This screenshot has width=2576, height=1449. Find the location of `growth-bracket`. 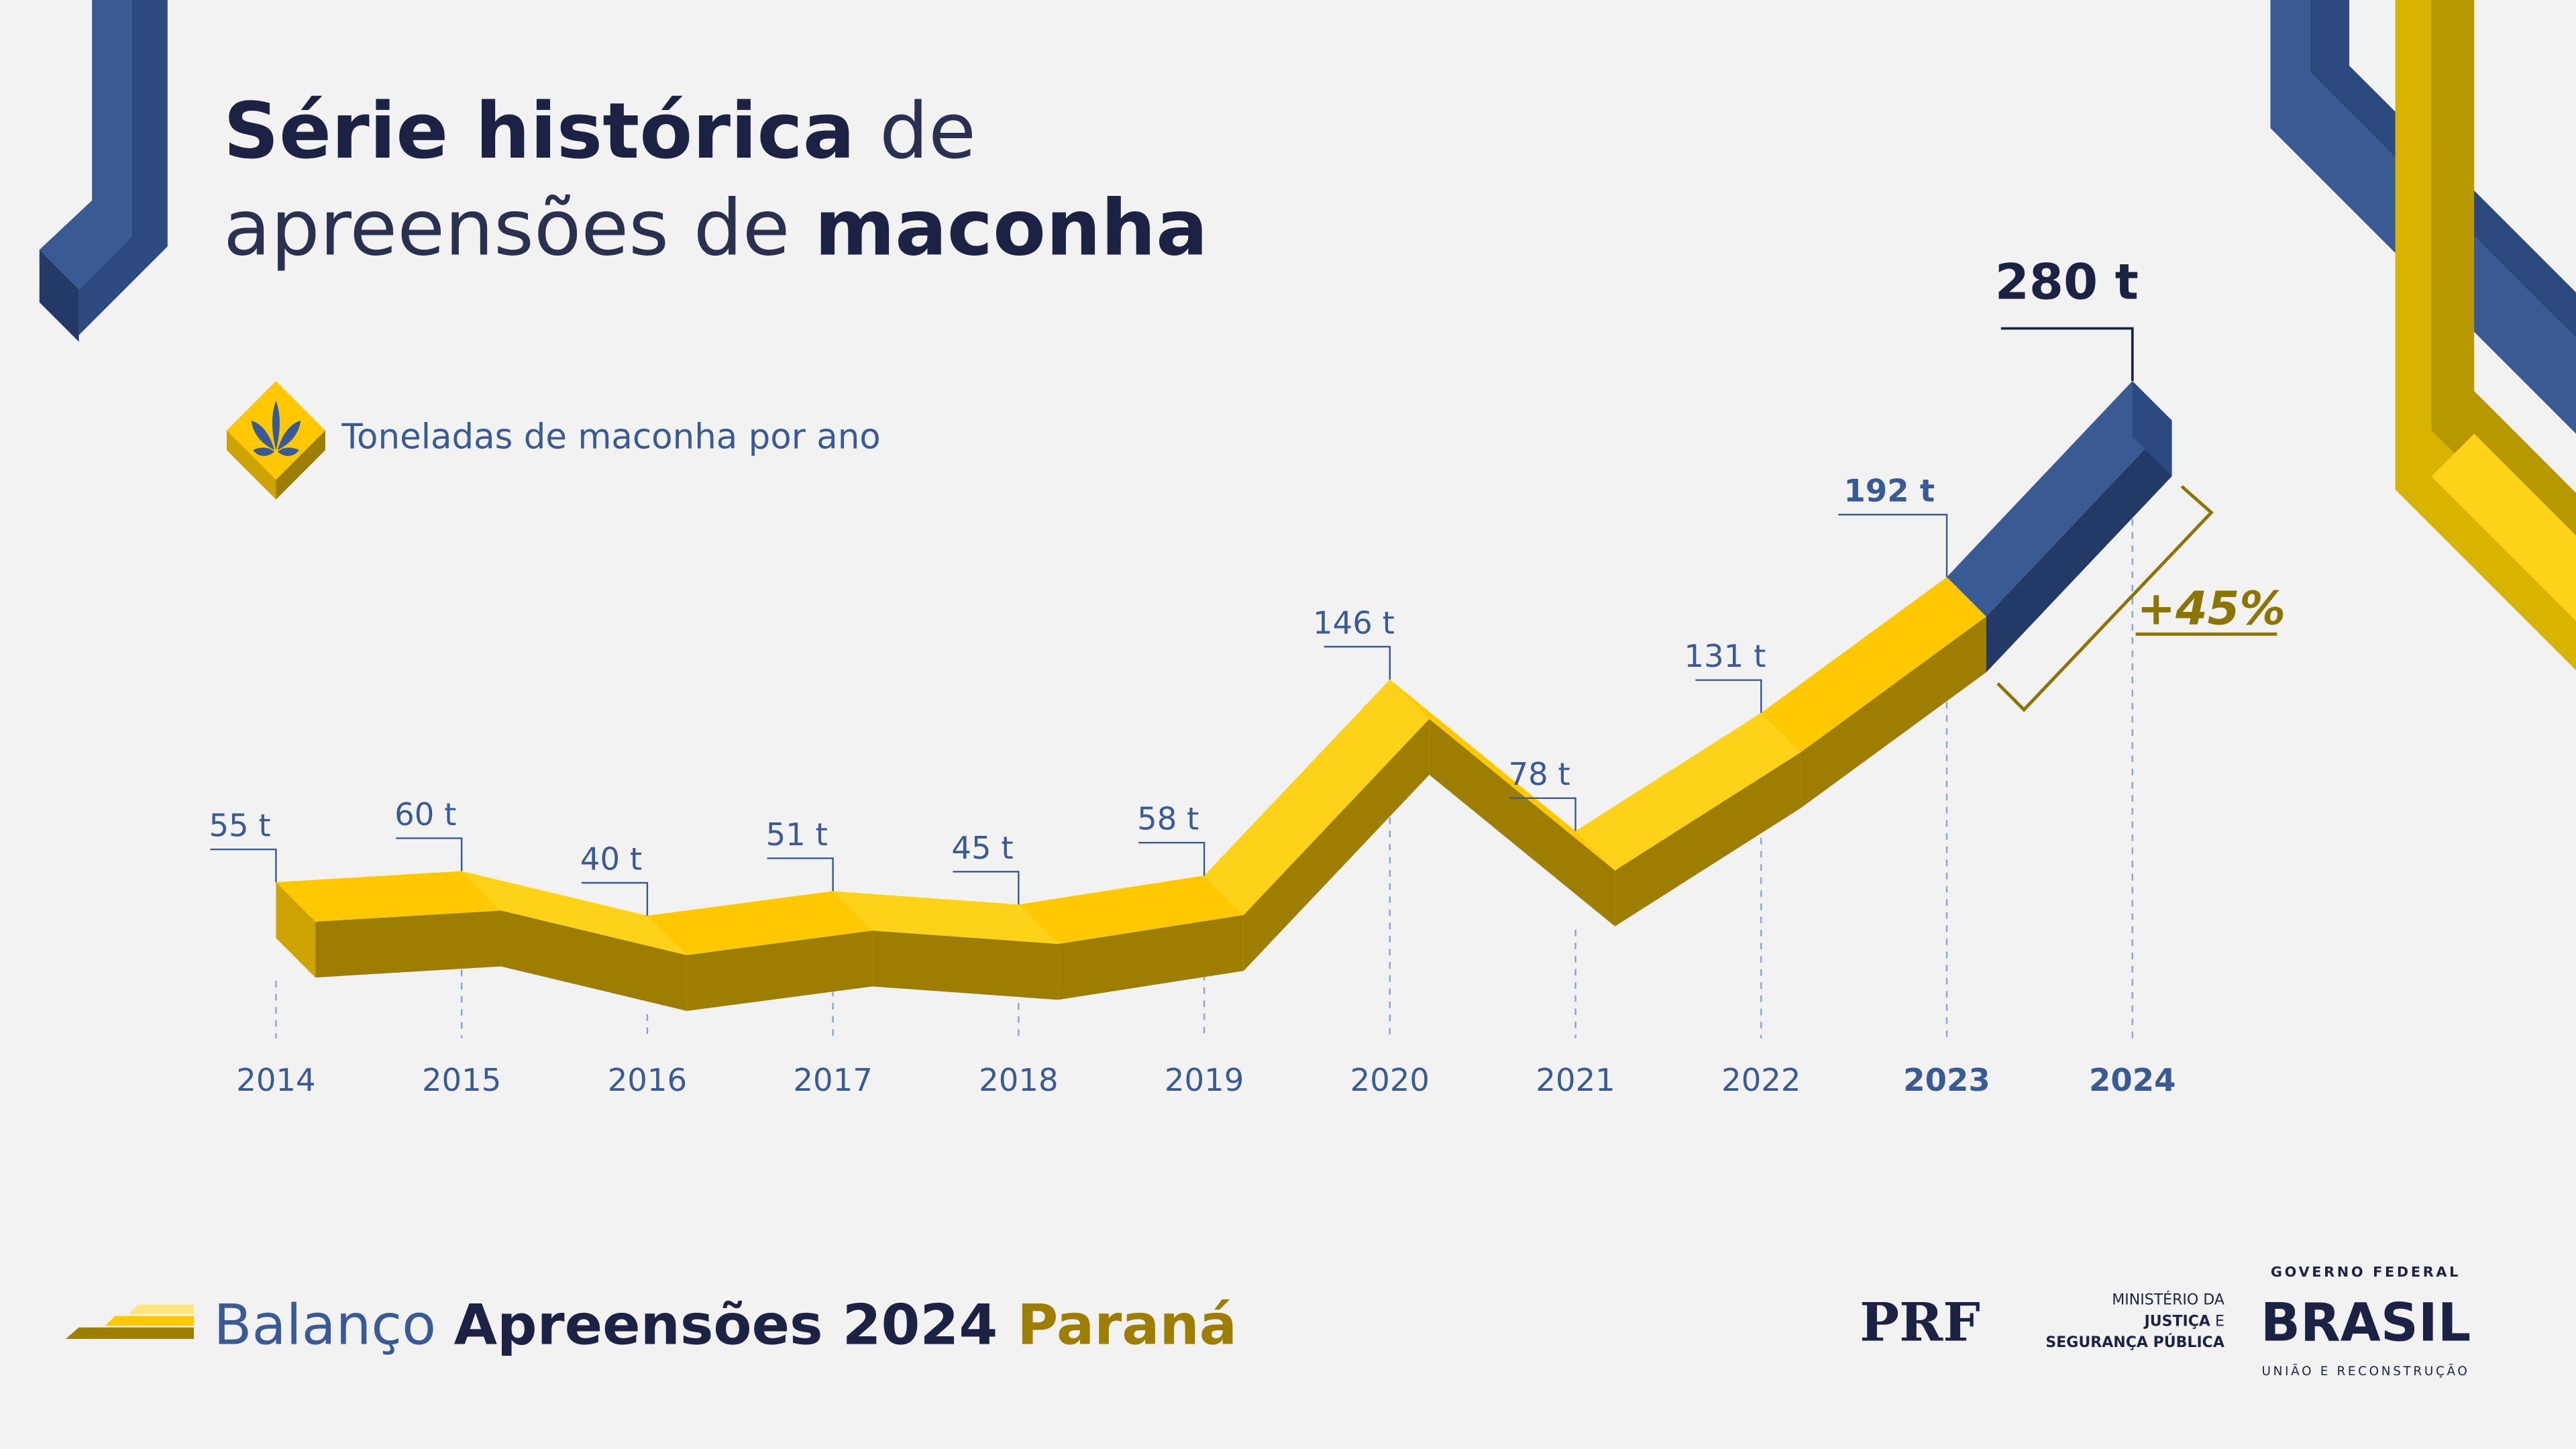

growth-bracket is located at coordinates (2105, 598).